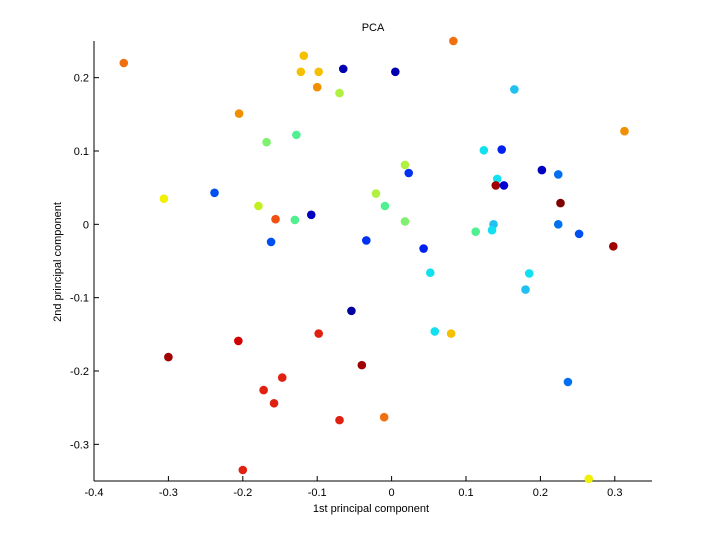 The image size is (720, 540). Describe the element at coordinates (317, 493) in the screenshot. I see `x-tick-label: -0.1` at that location.